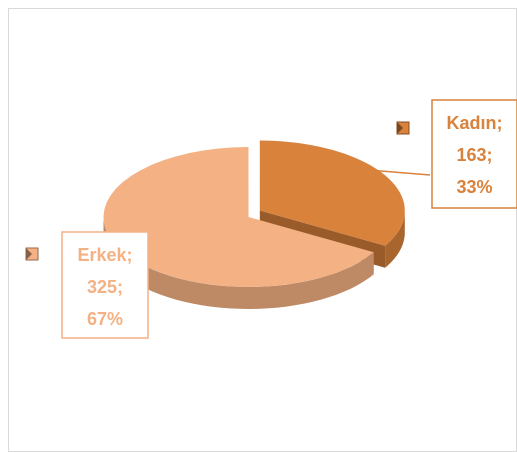 The width and height of the screenshot is (517, 452). I want to click on data-label-value: 325;, so click(105, 287).